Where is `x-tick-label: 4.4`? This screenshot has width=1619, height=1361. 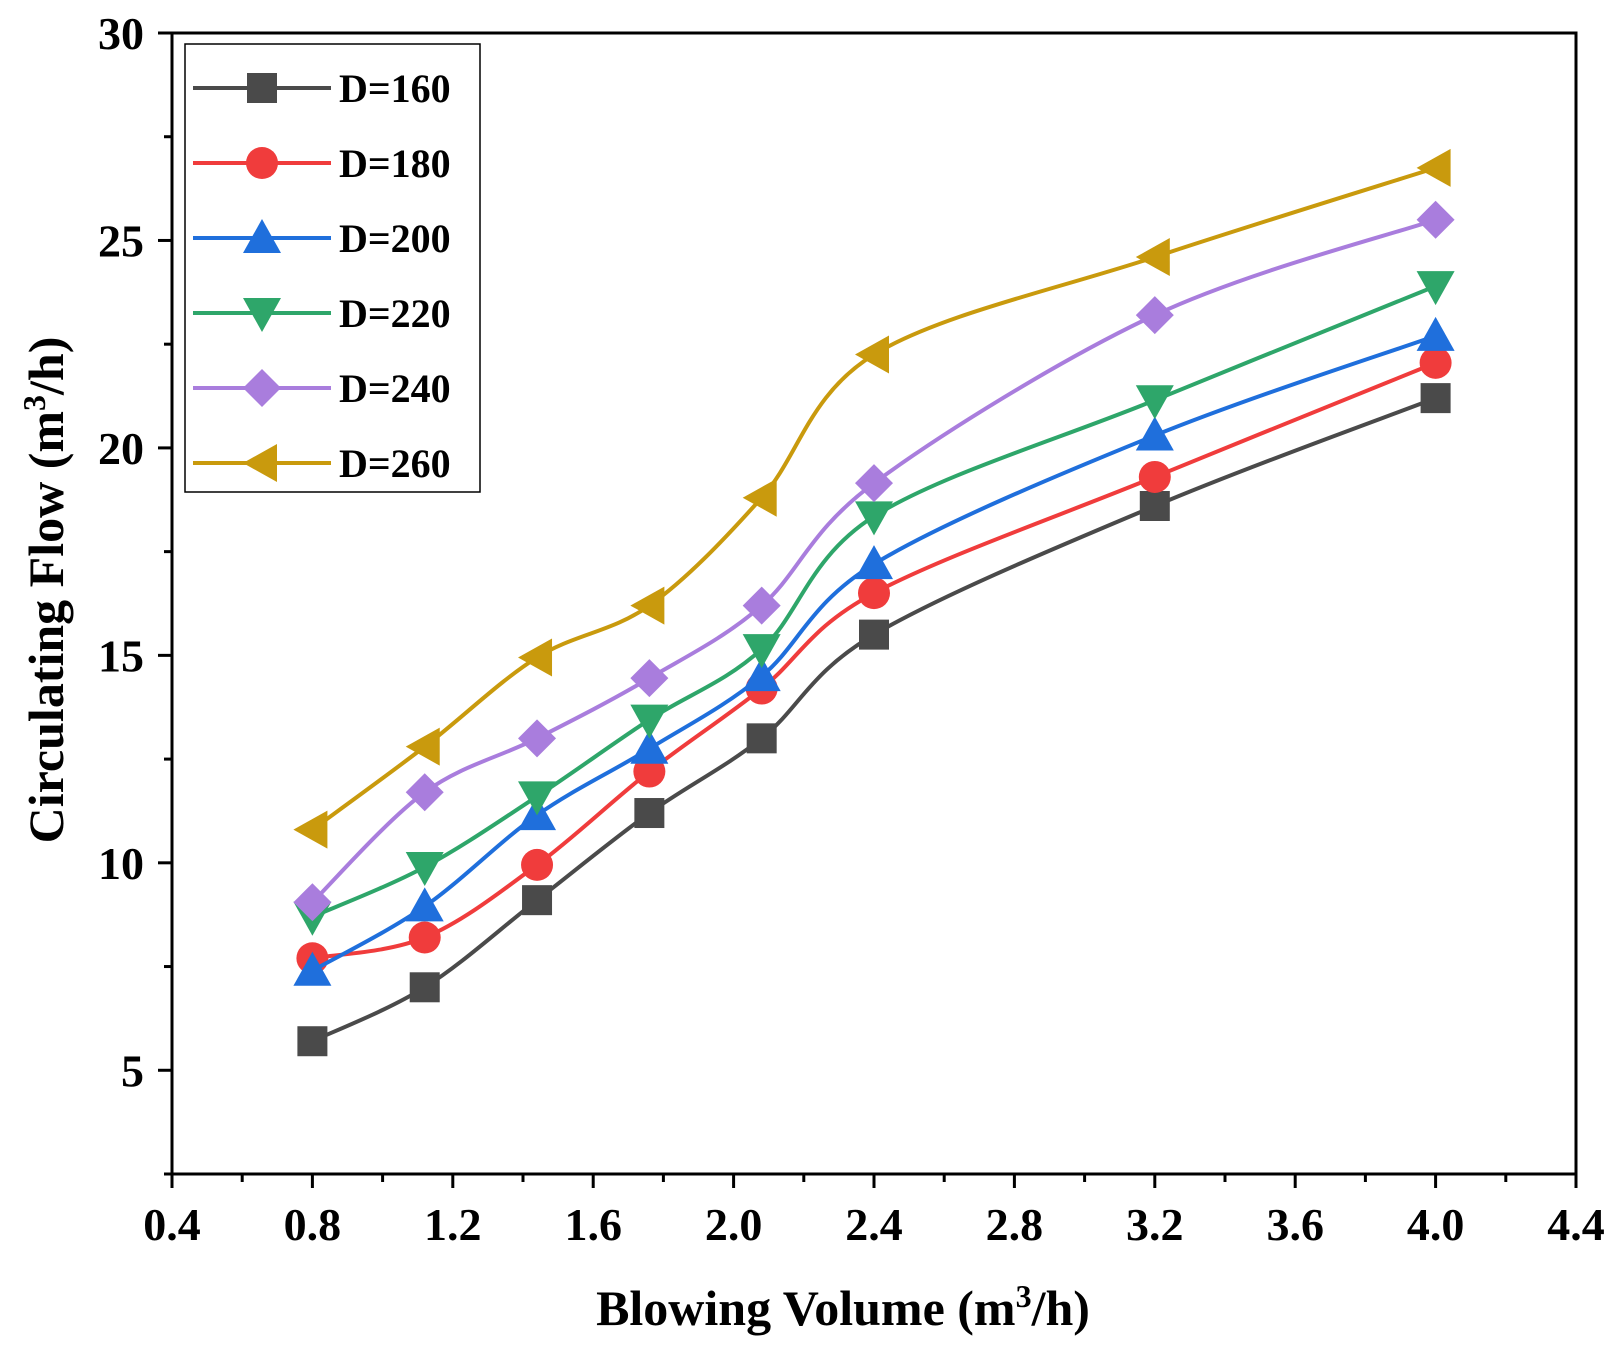 x-tick-label: 4.4 is located at coordinates (1576, 1224).